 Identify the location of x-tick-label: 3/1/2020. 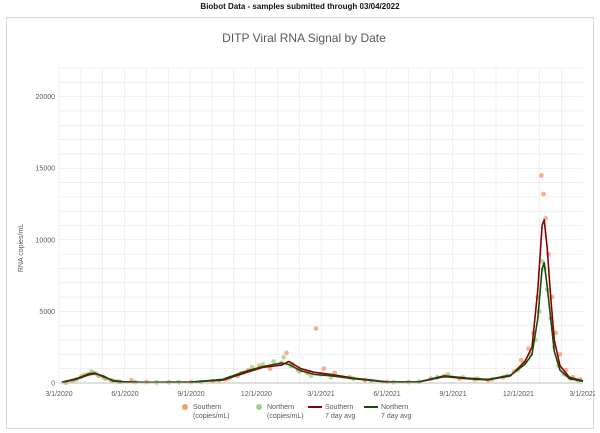
(58, 394).